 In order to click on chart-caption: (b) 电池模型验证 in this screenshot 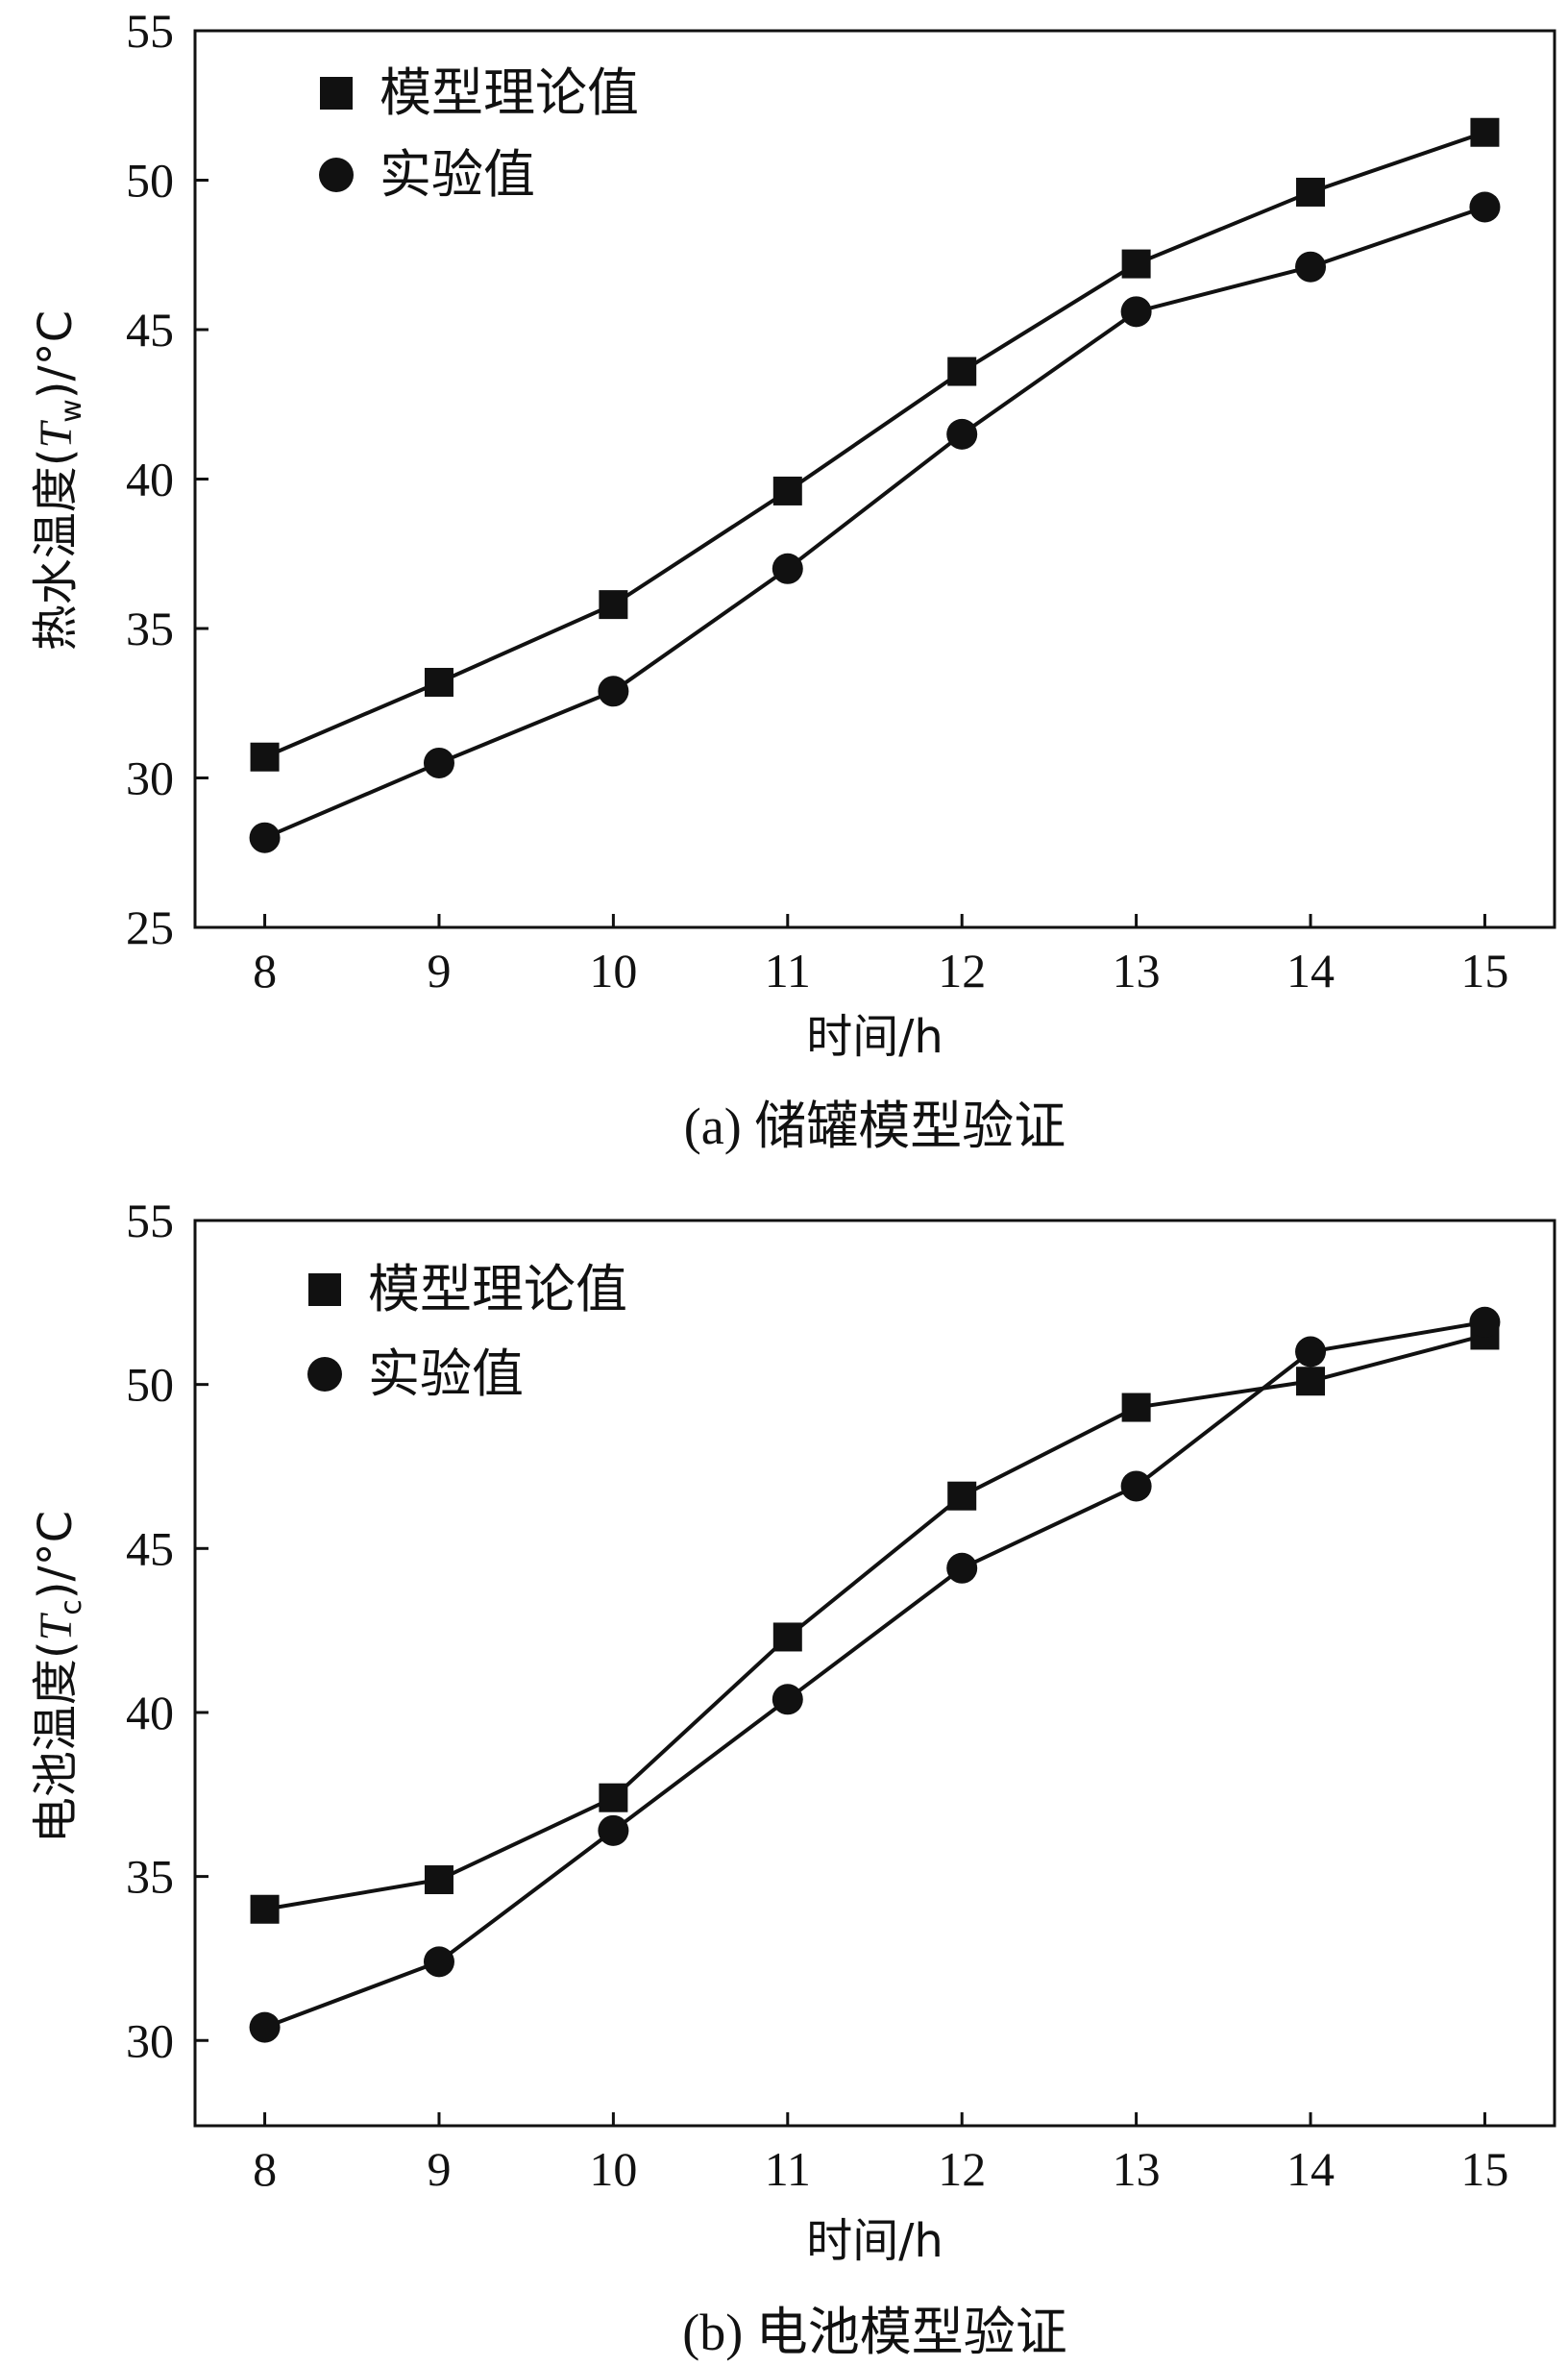, I will do `click(874, 2332)`.